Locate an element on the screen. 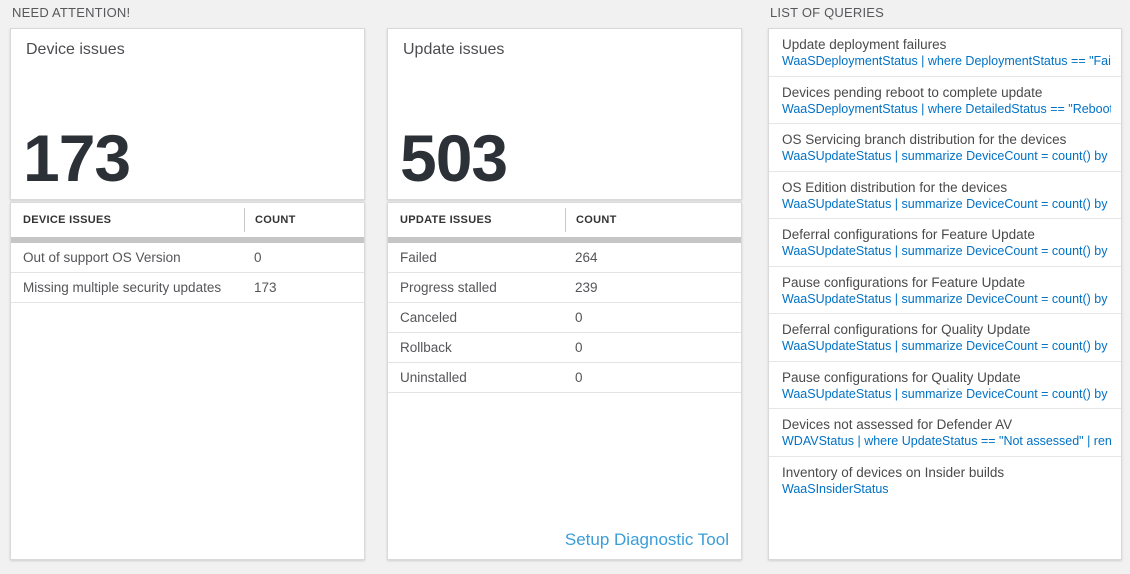  query-title: Pause configurations for Quality Update is located at coordinates (901, 377).